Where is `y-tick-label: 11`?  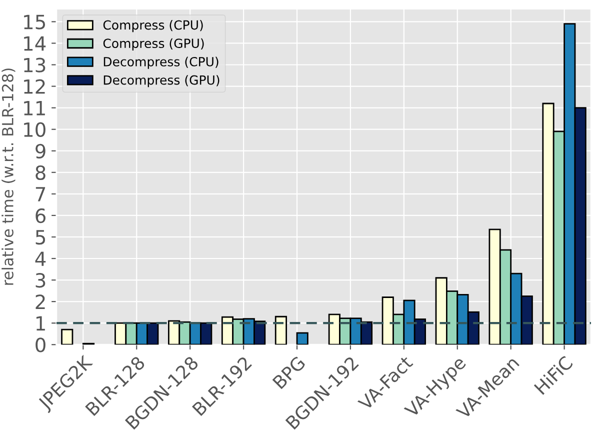
y-tick-label: 11 is located at coordinates (34, 108).